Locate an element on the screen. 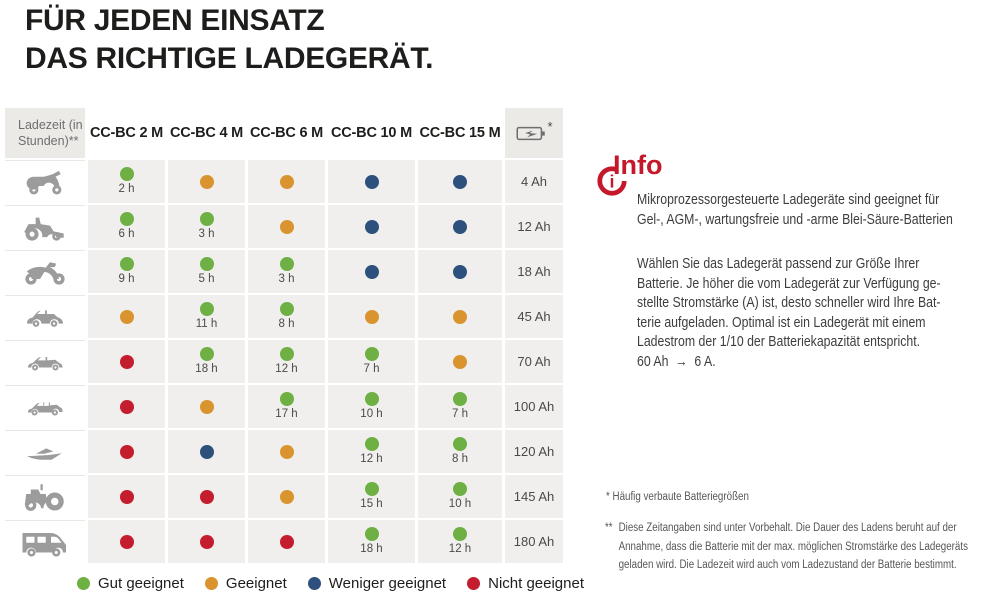  scooter-icon is located at coordinates (45, 182).